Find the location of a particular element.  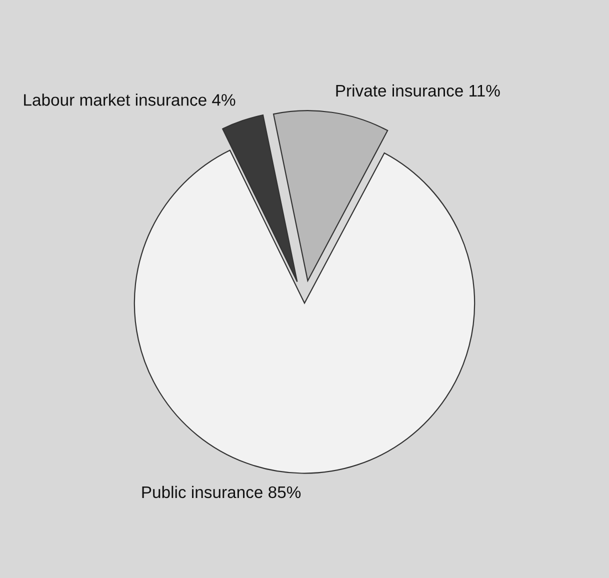

slice-label: Public insurance 85% is located at coordinates (221, 492).